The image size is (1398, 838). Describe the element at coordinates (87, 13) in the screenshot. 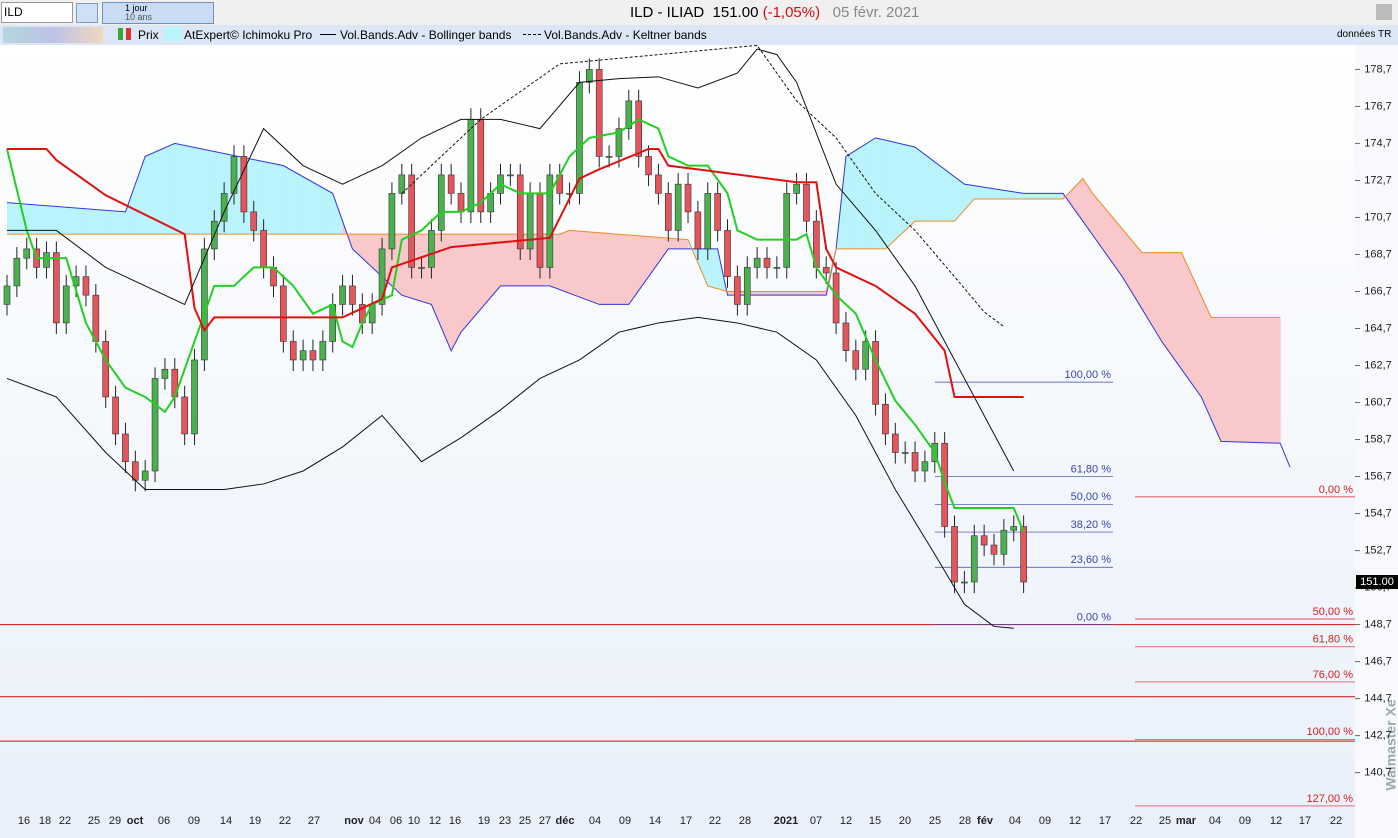

I see `book-icon` at that location.